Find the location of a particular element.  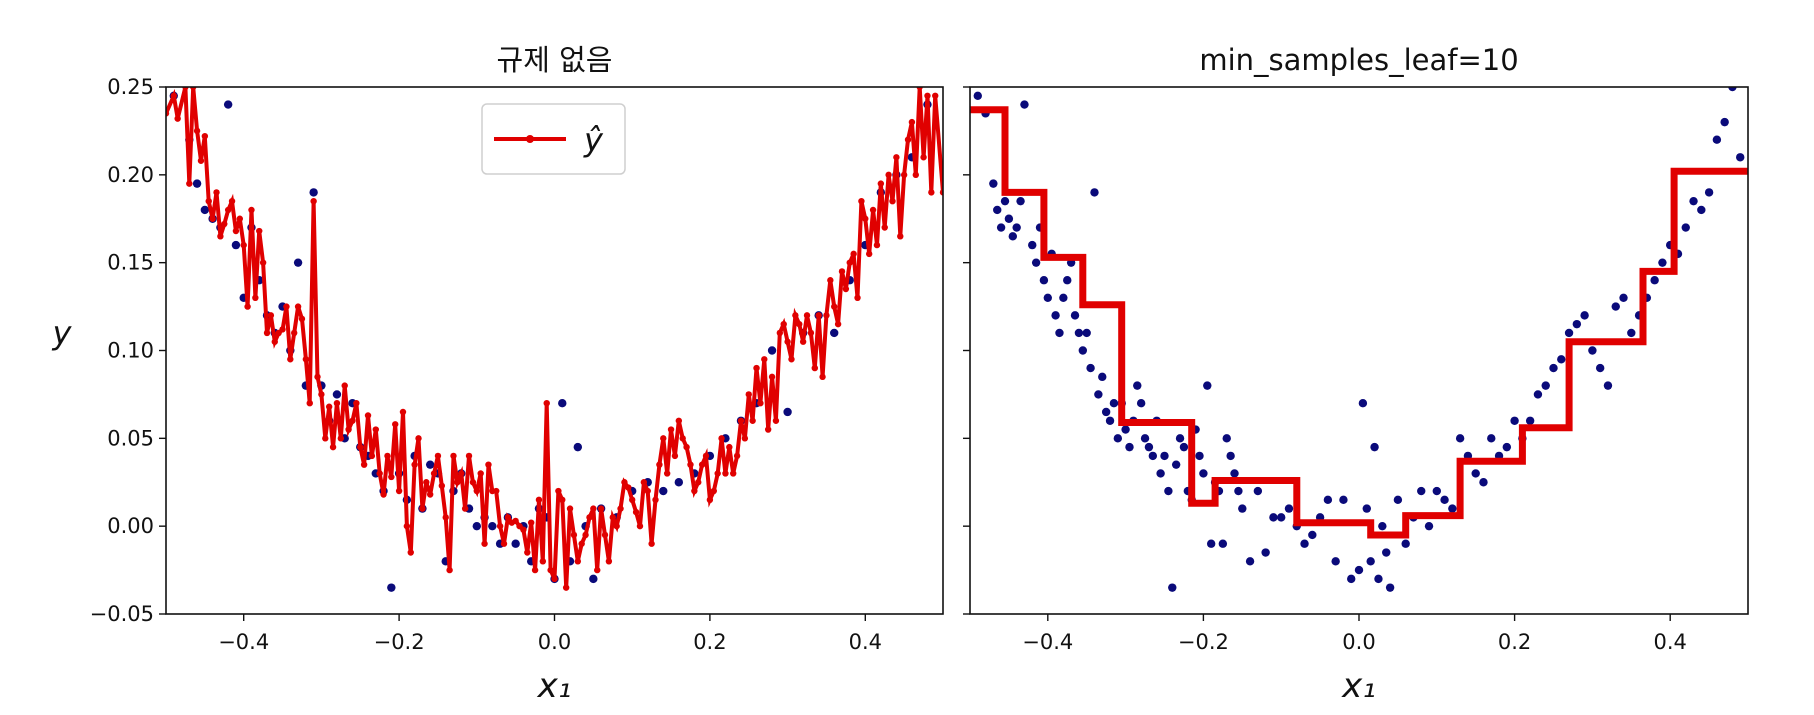

legend-label: ŷ is located at coordinates (593, 140).